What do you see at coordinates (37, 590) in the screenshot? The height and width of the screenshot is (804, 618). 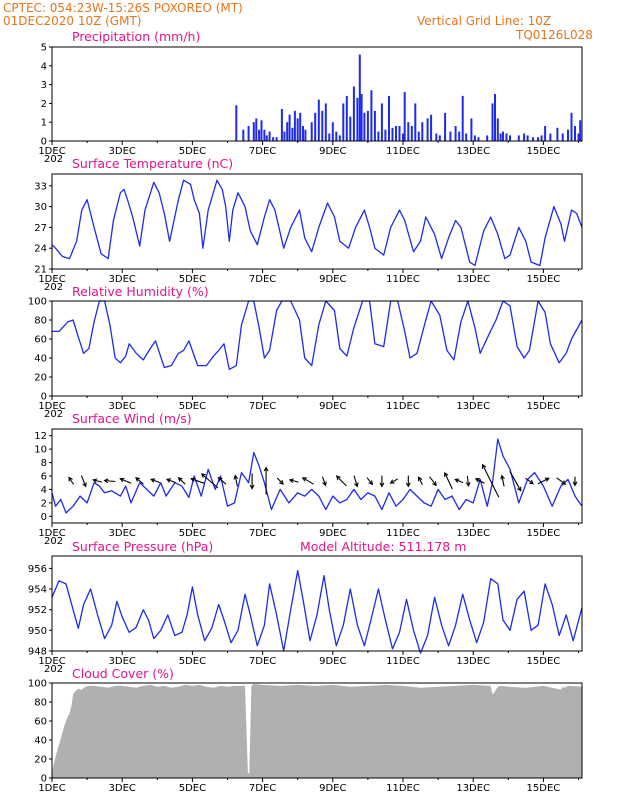 I see `pressure-y-tick-label: 954` at bounding box center [37, 590].